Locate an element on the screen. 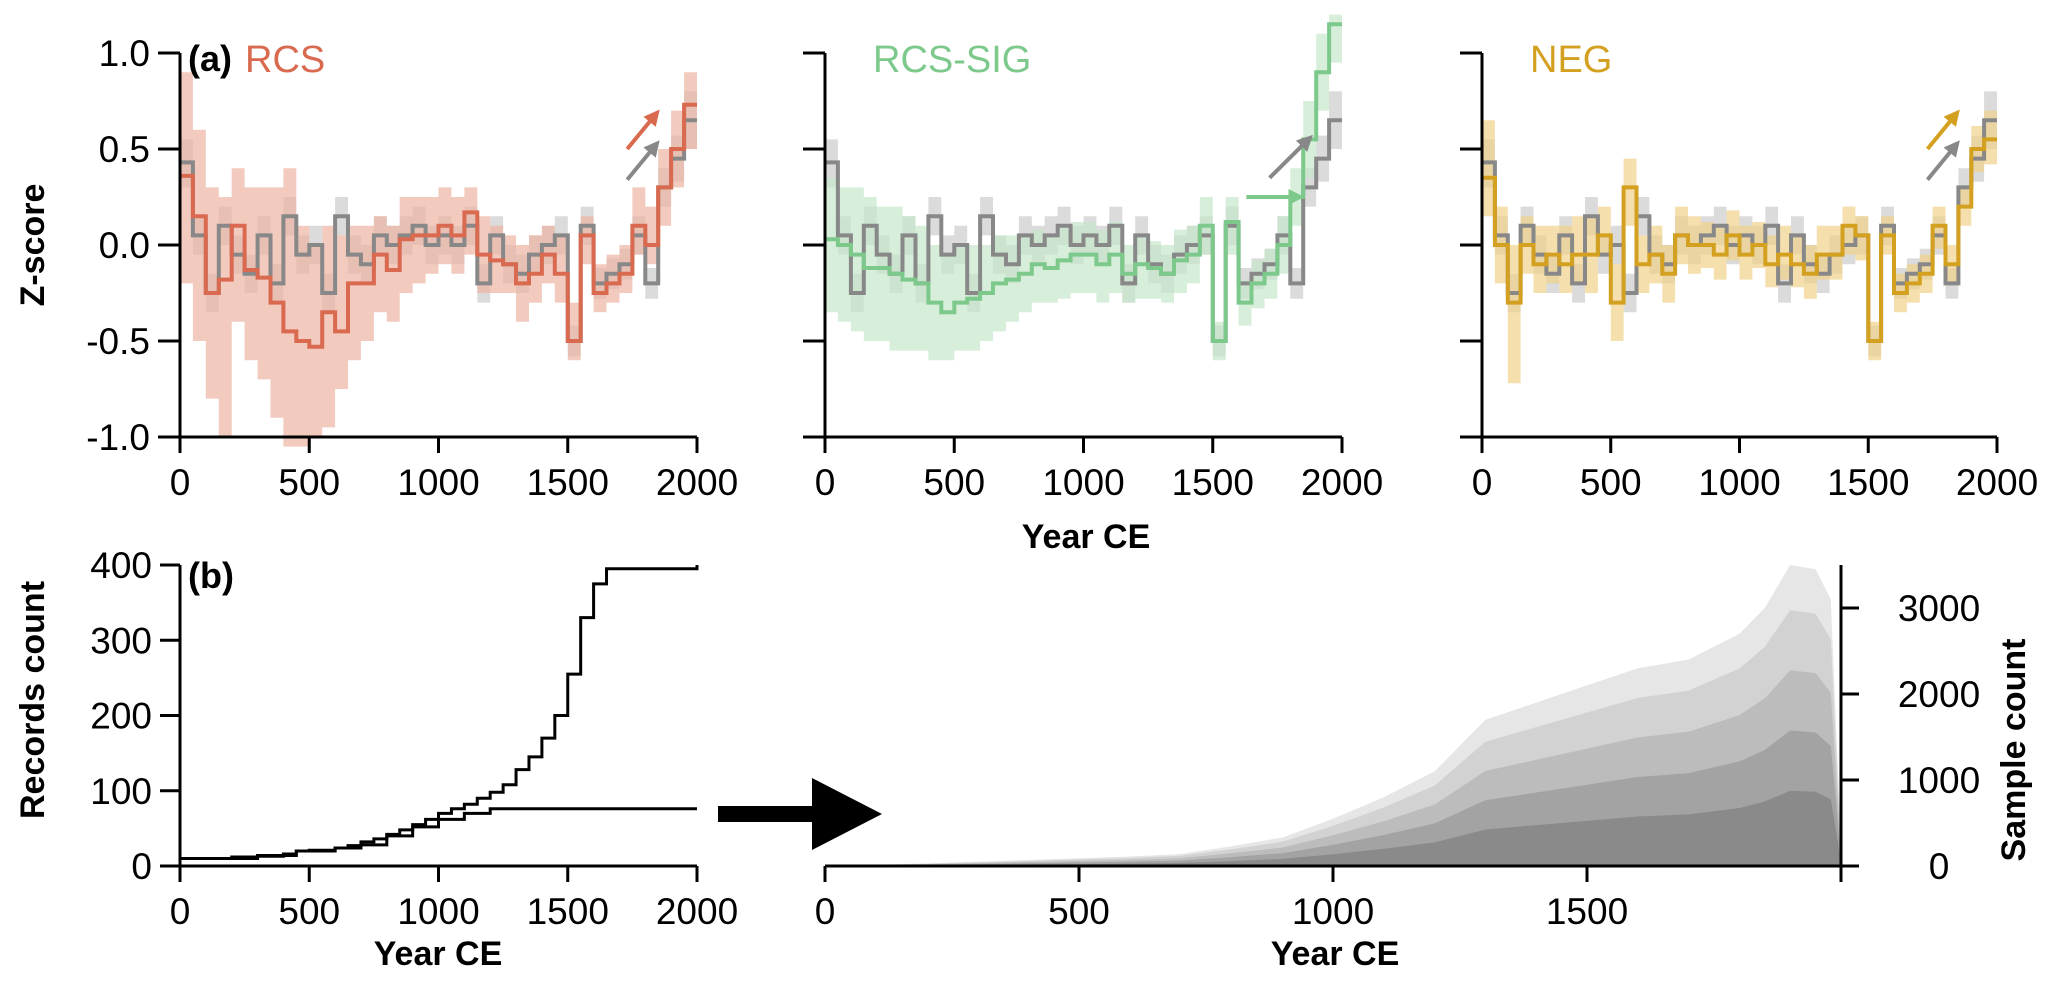 The image size is (2067, 986). arrow-head is located at coordinates (847, 814).